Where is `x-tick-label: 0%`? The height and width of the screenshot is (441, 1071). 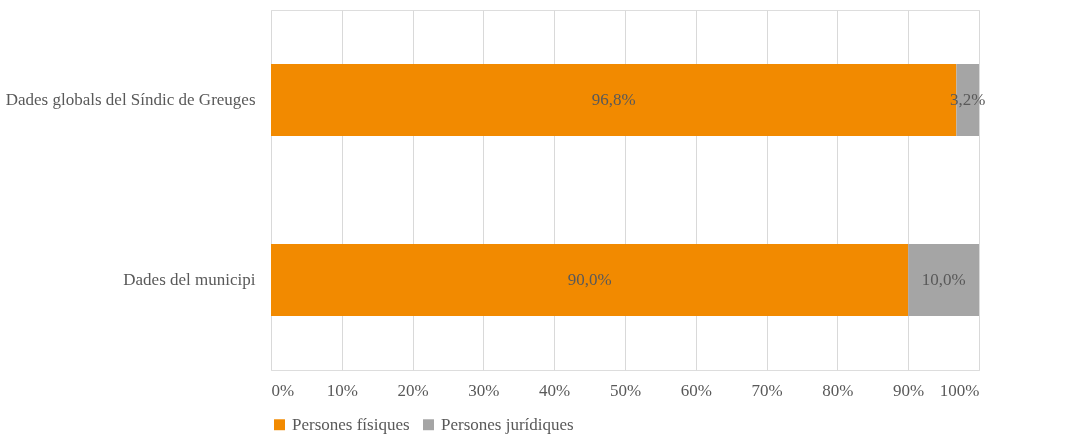
x-tick-label: 0% is located at coordinates (283, 390).